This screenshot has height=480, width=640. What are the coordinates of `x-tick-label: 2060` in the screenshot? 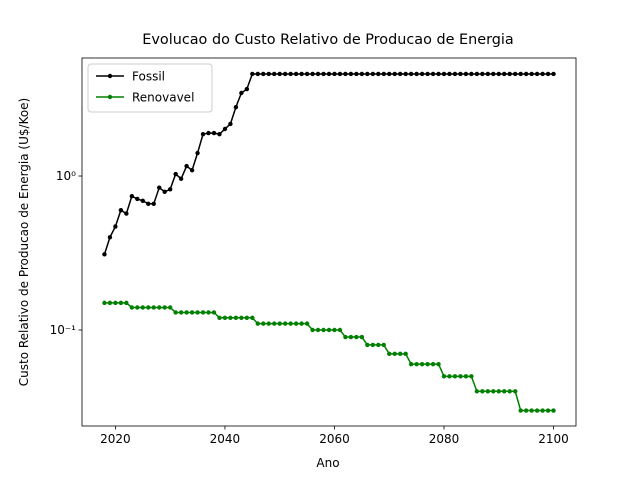 It's located at (334, 439).